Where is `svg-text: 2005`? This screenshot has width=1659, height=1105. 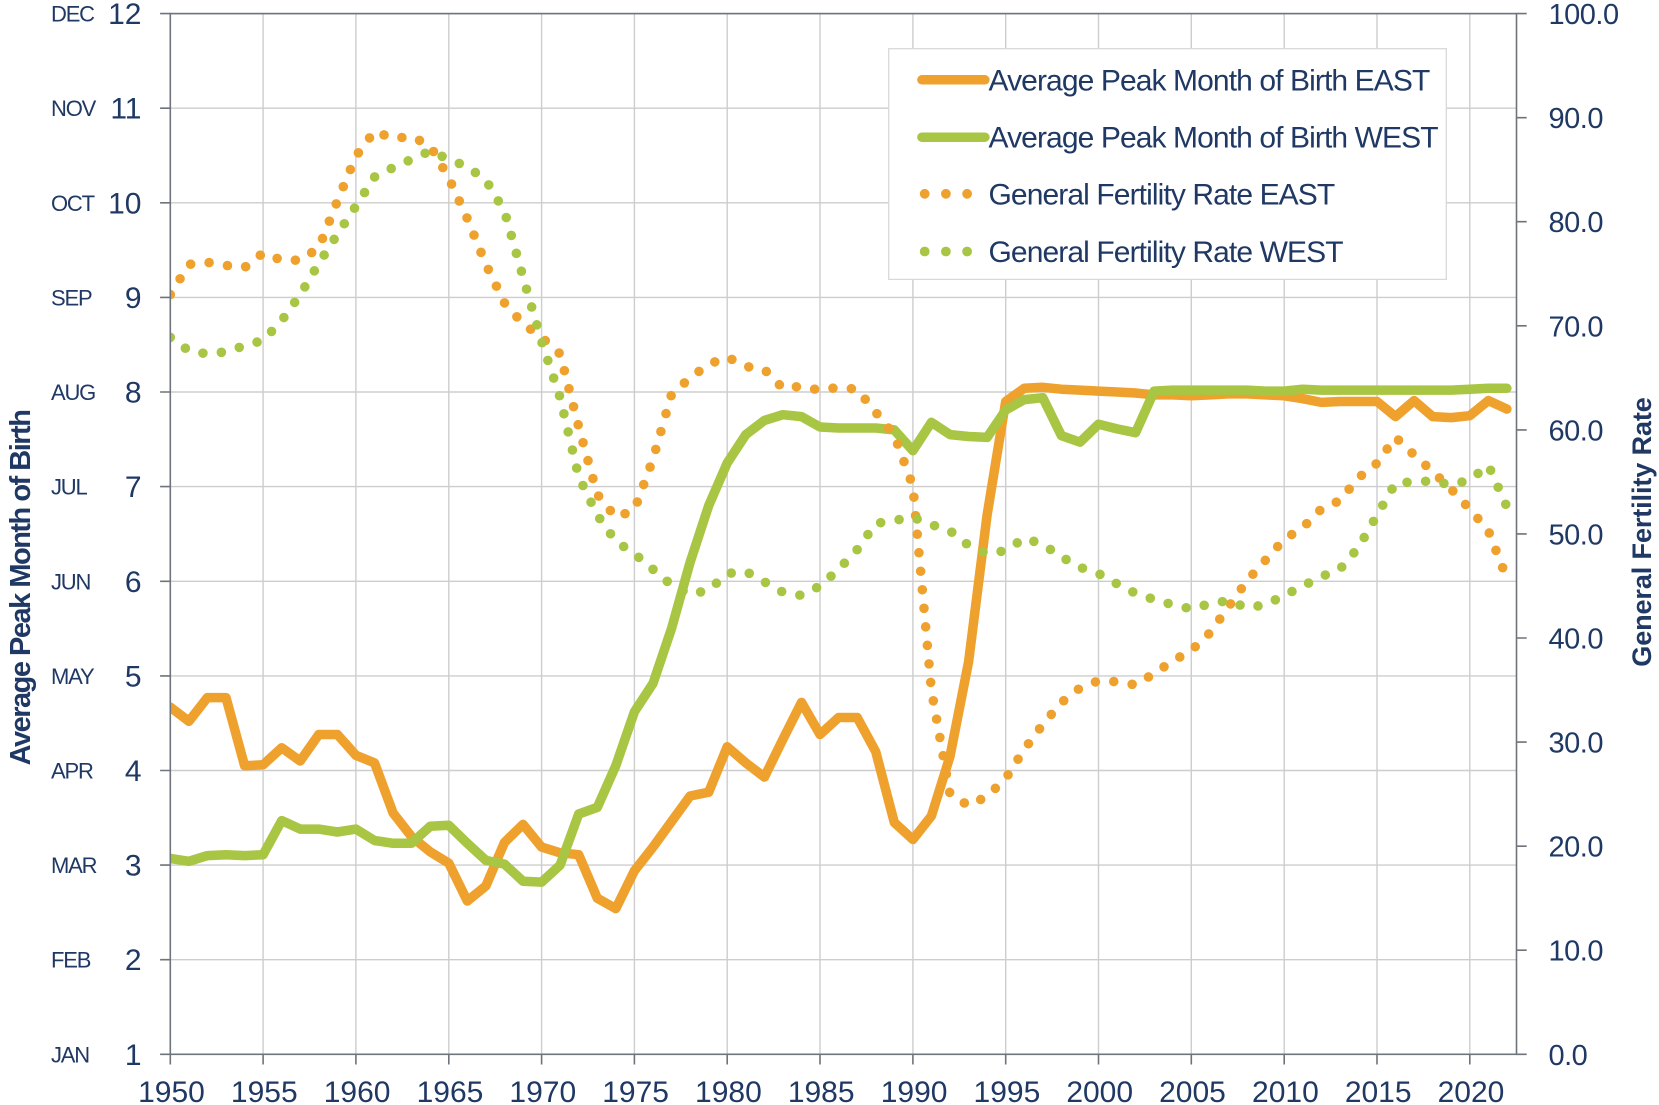 svg-text: 2005 is located at coordinates (1192, 1090).